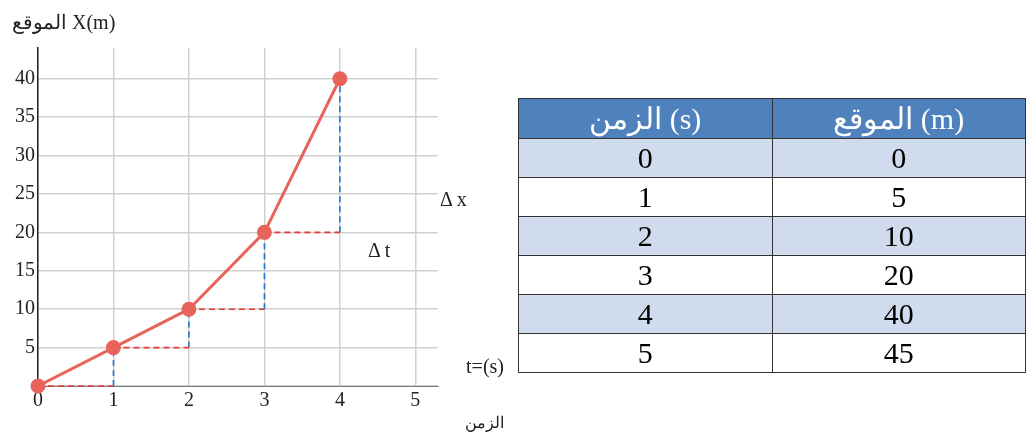 The height and width of the screenshot is (444, 1030). What do you see at coordinates (899, 275) in the screenshot?
I see `data-label: 20` at bounding box center [899, 275].